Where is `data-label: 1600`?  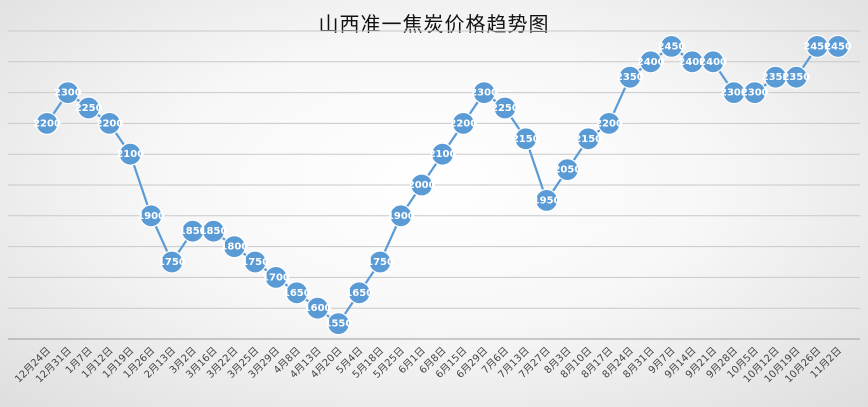
data-label: 1600 is located at coordinates (318, 308).